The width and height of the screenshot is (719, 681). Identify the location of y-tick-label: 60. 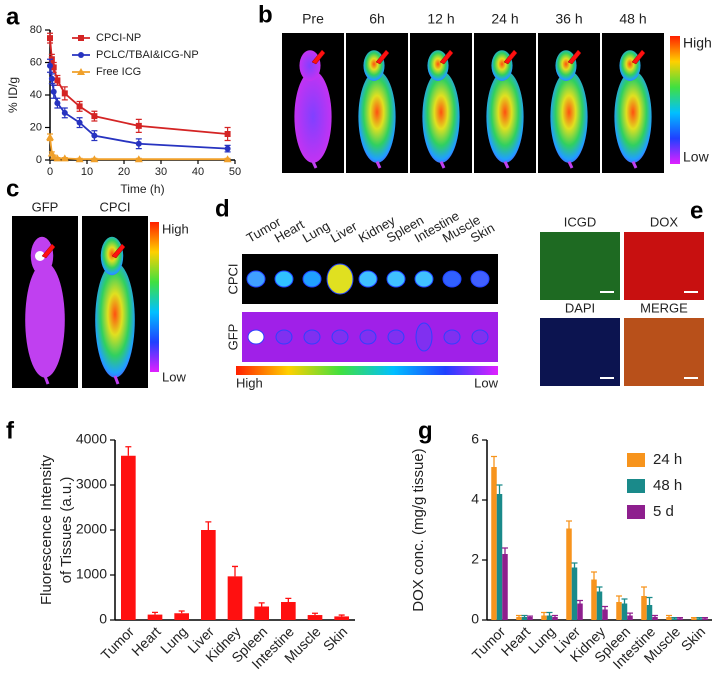
(36, 62).